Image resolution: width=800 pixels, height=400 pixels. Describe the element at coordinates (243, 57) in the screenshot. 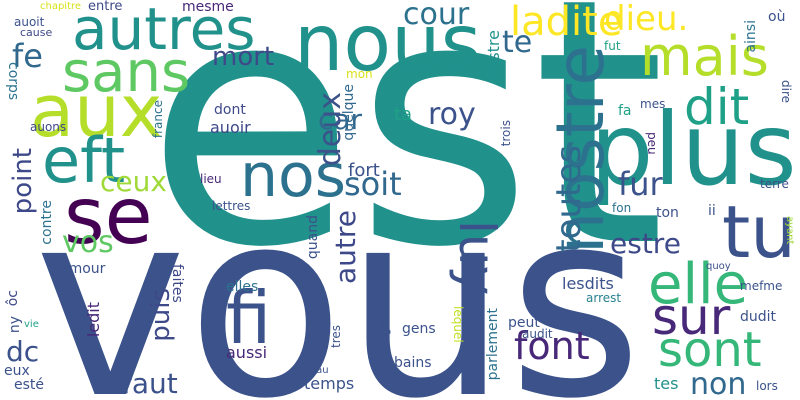

I see `word-mort: mort` at that location.